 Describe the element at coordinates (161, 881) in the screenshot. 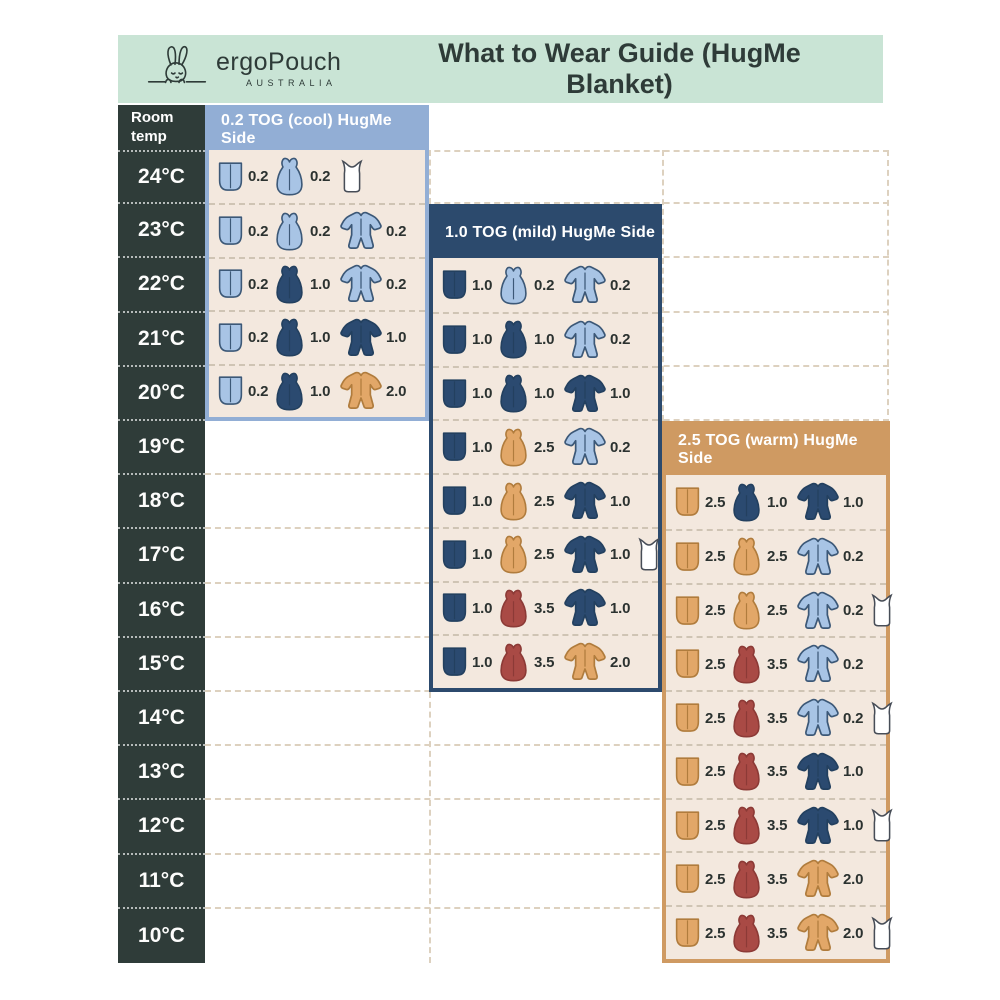

I see `temp-cell: 11°C` at that location.